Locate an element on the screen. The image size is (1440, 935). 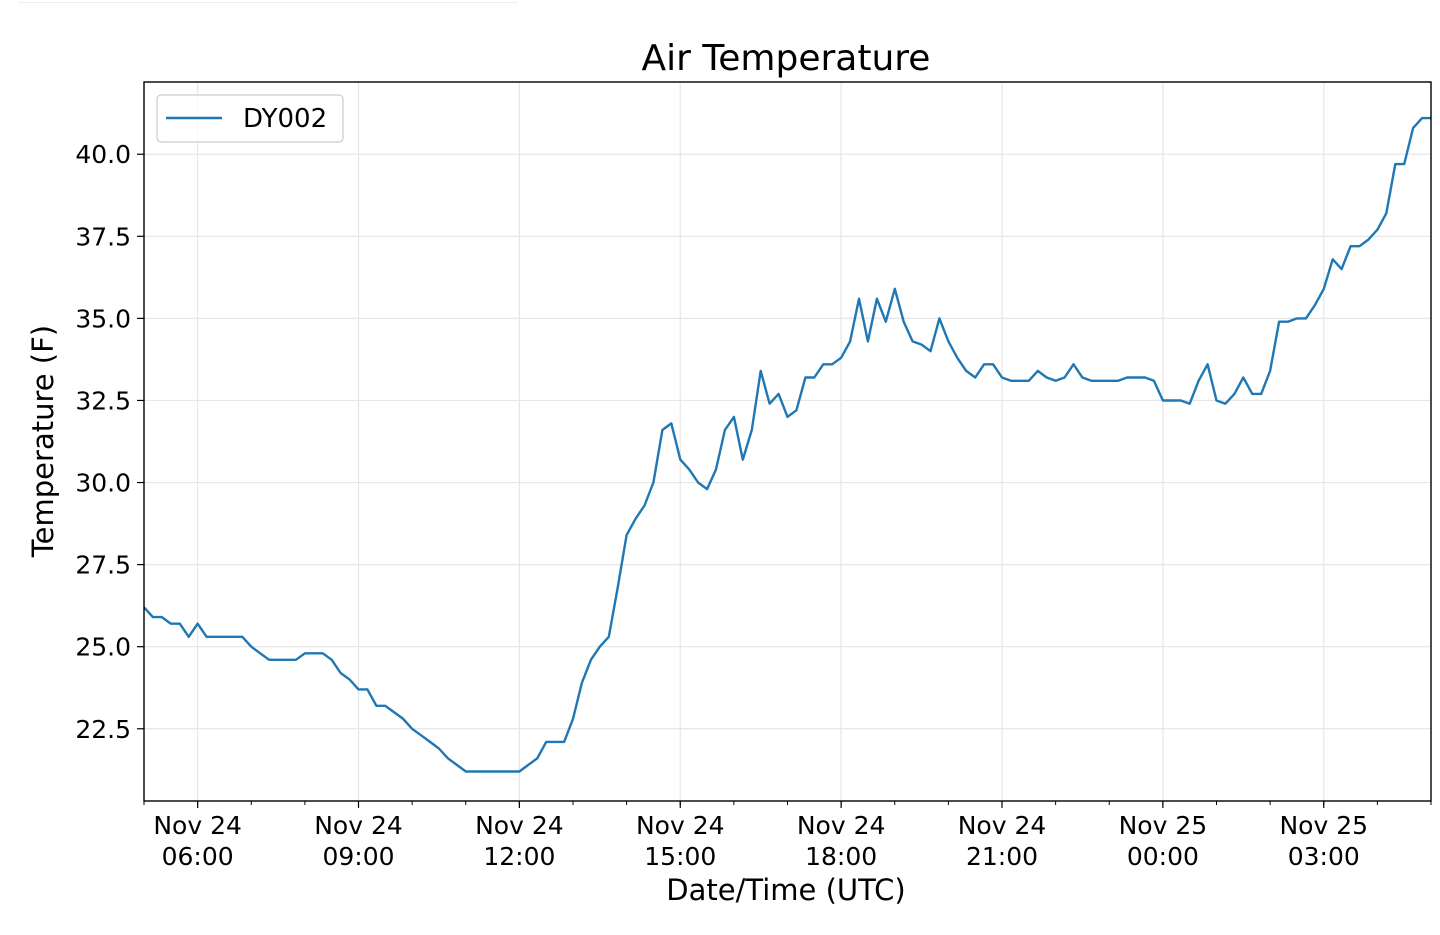
y-tick-label: 37.5 is located at coordinates (103, 236).